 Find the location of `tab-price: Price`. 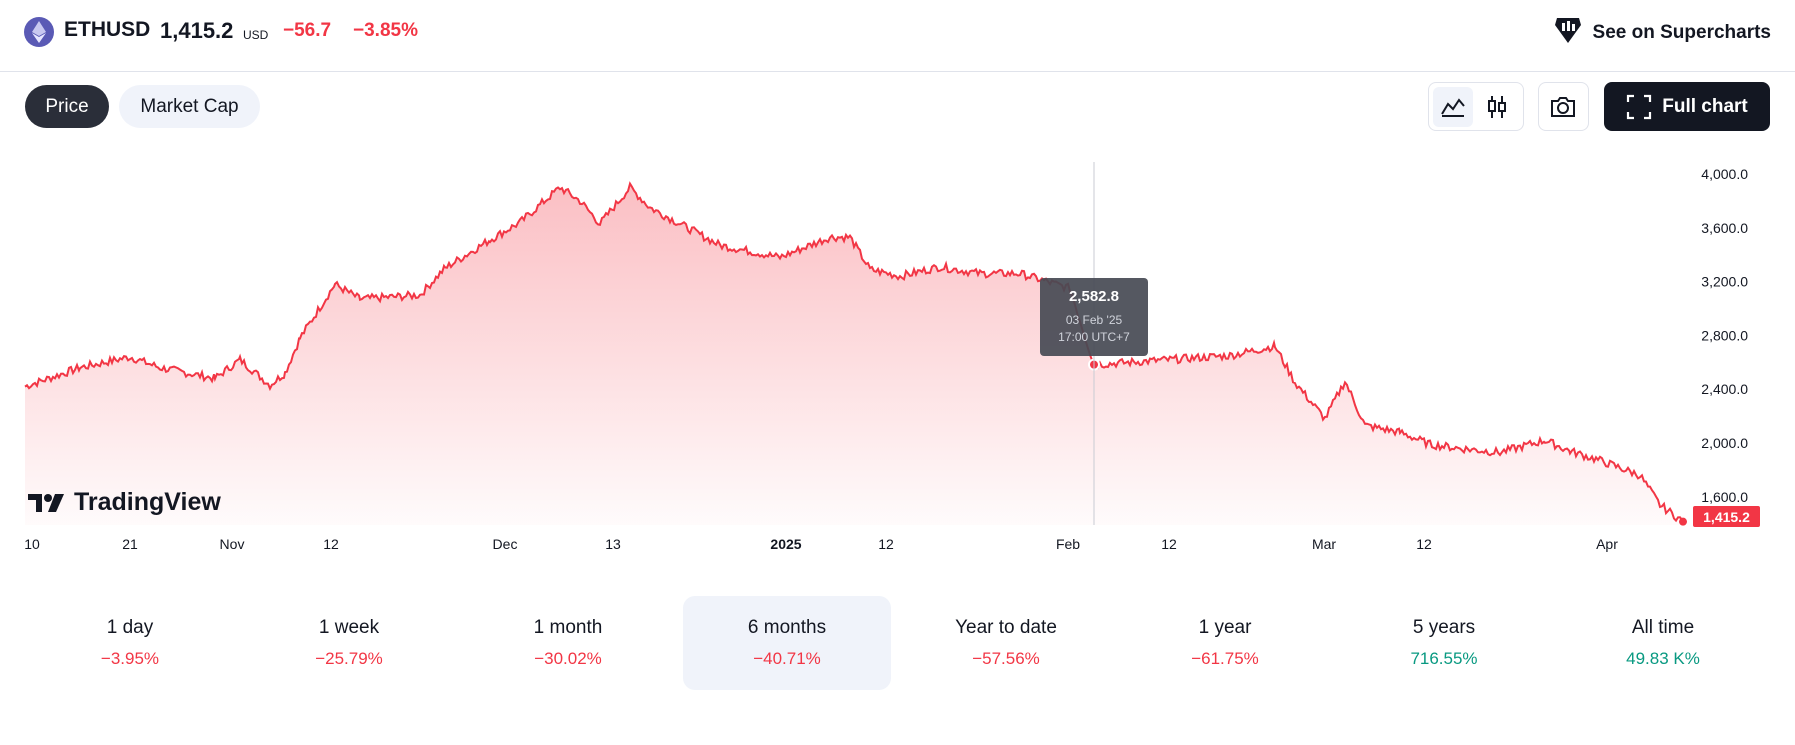

tab-price: Price is located at coordinates (67, 106).